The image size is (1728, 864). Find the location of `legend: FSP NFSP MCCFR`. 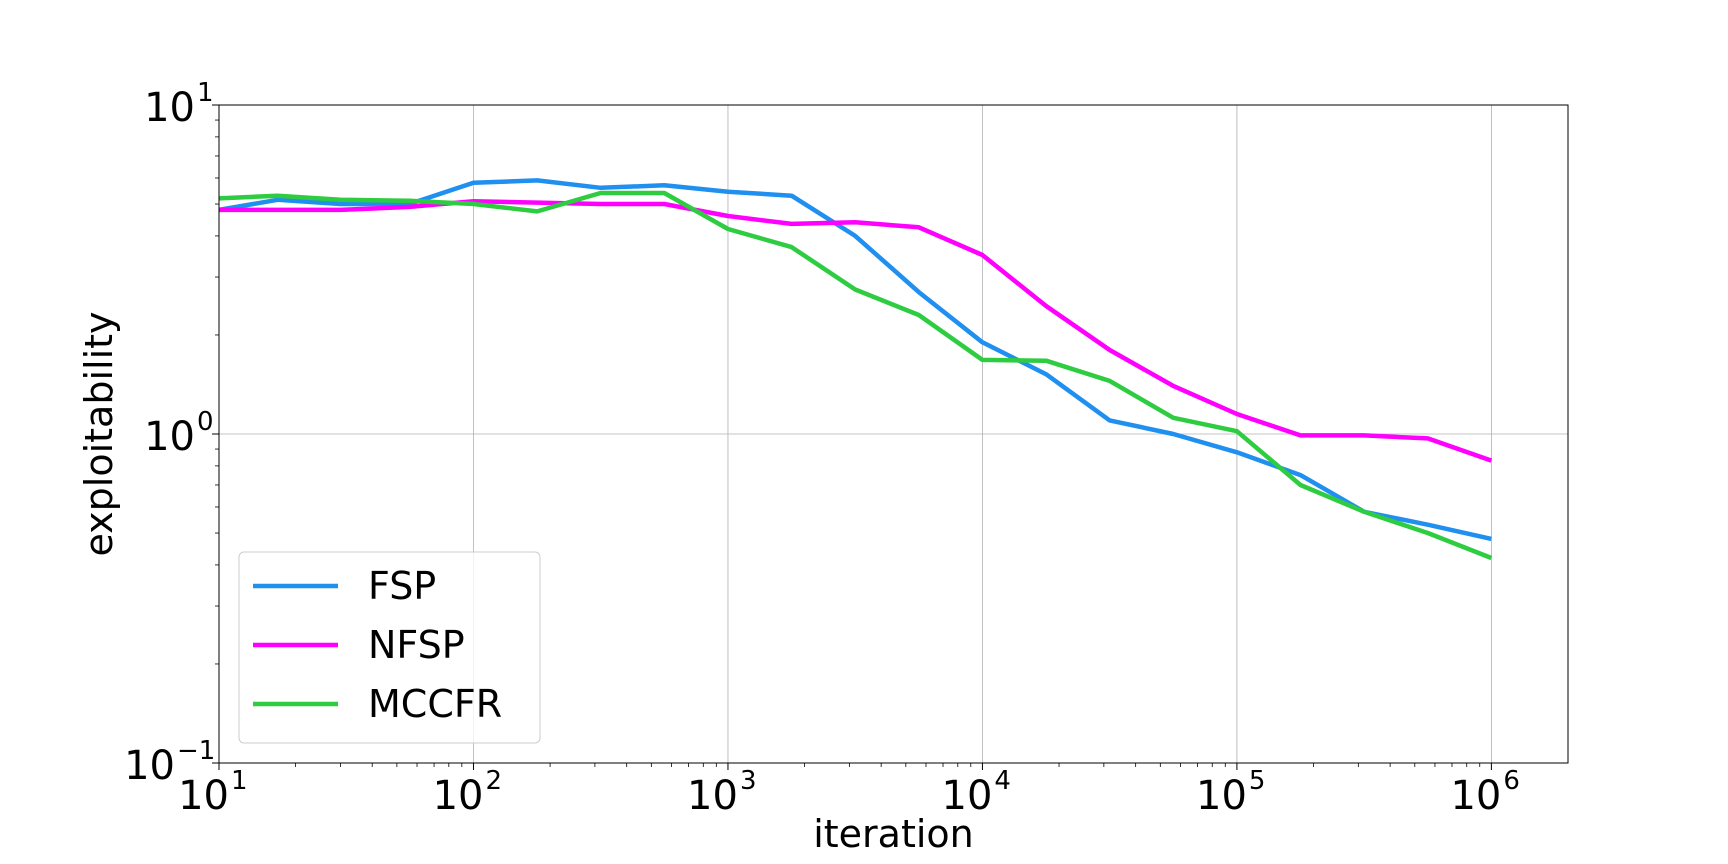

legend: FSP NFSP MCCFR is located at coordinates (389, 647).